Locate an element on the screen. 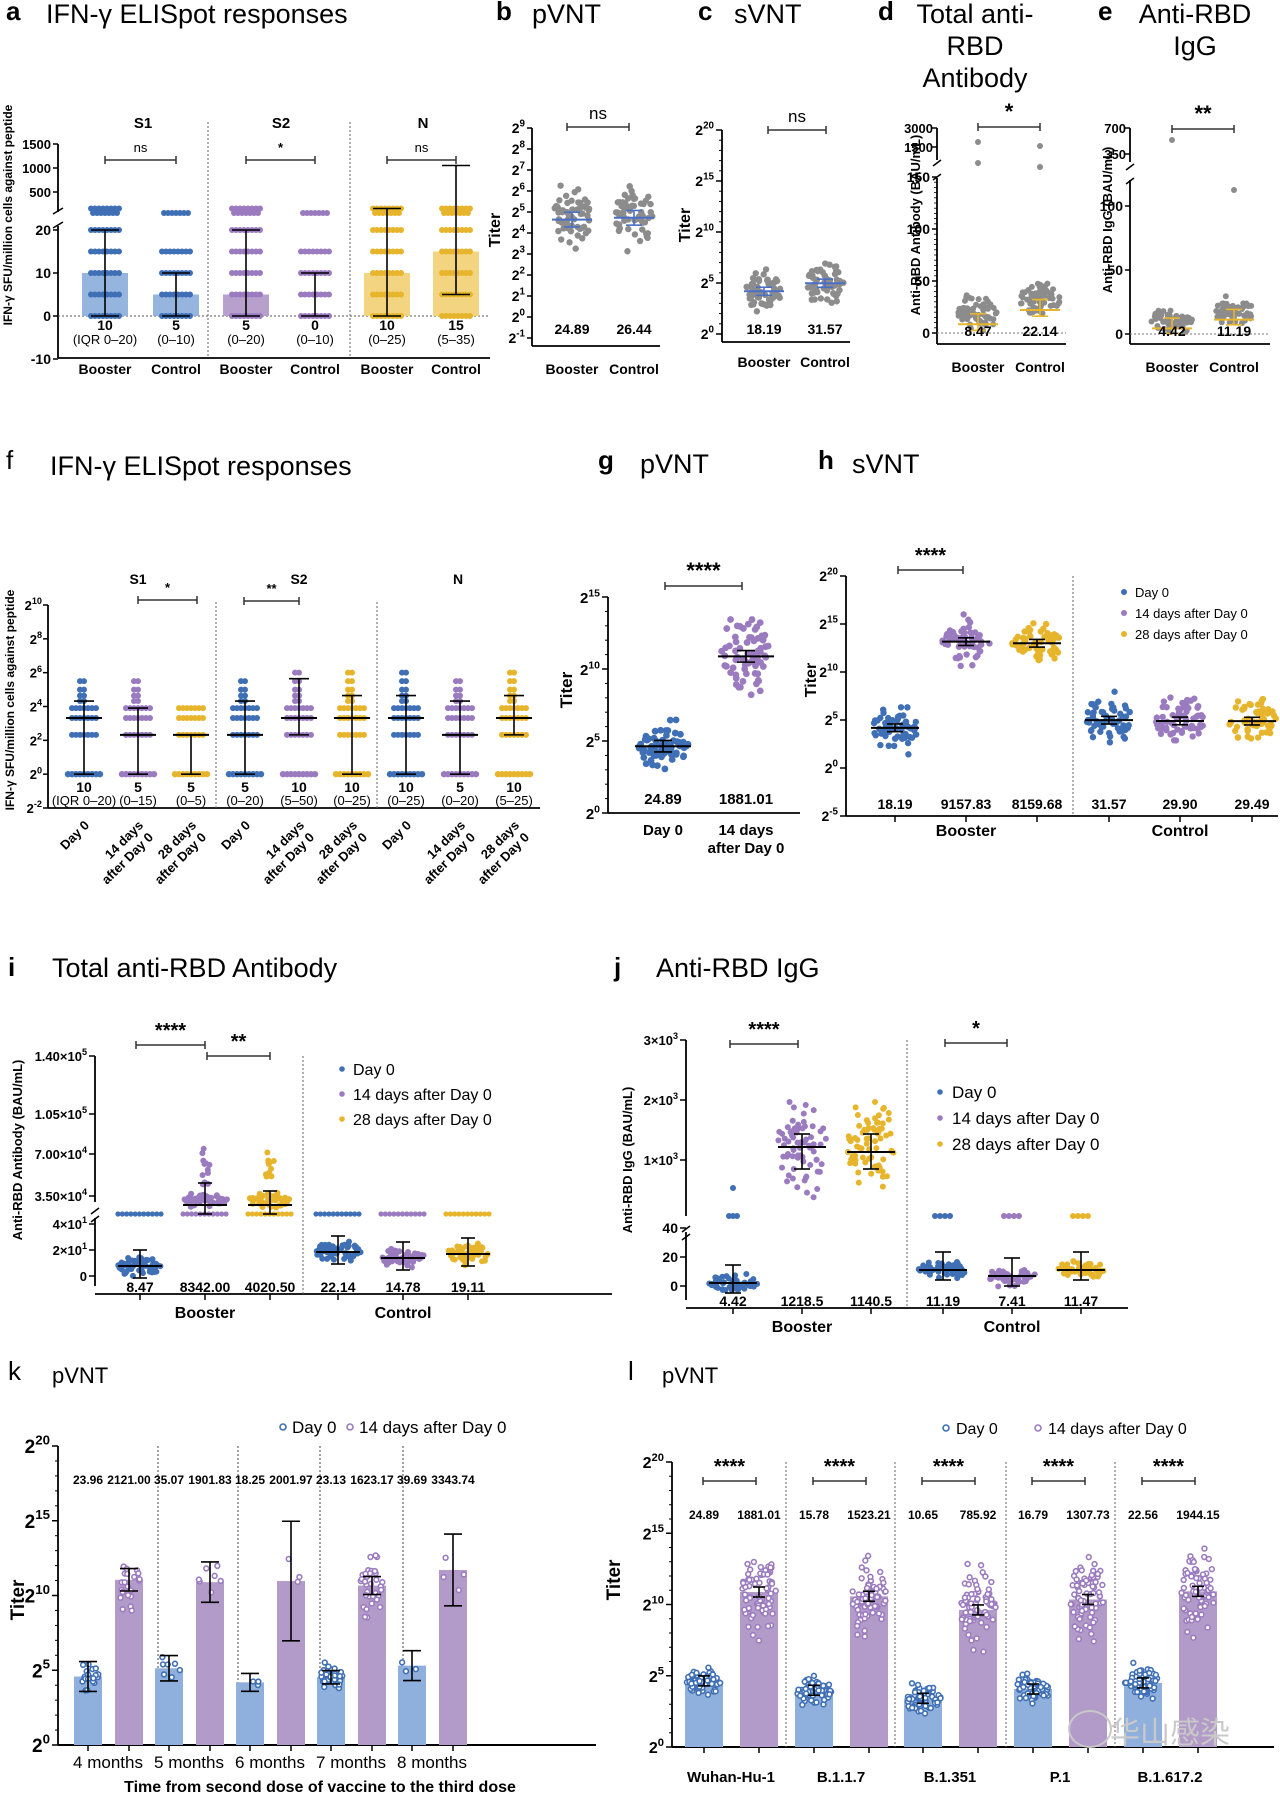  e-axis-break is located at coordinates (1130, 181).